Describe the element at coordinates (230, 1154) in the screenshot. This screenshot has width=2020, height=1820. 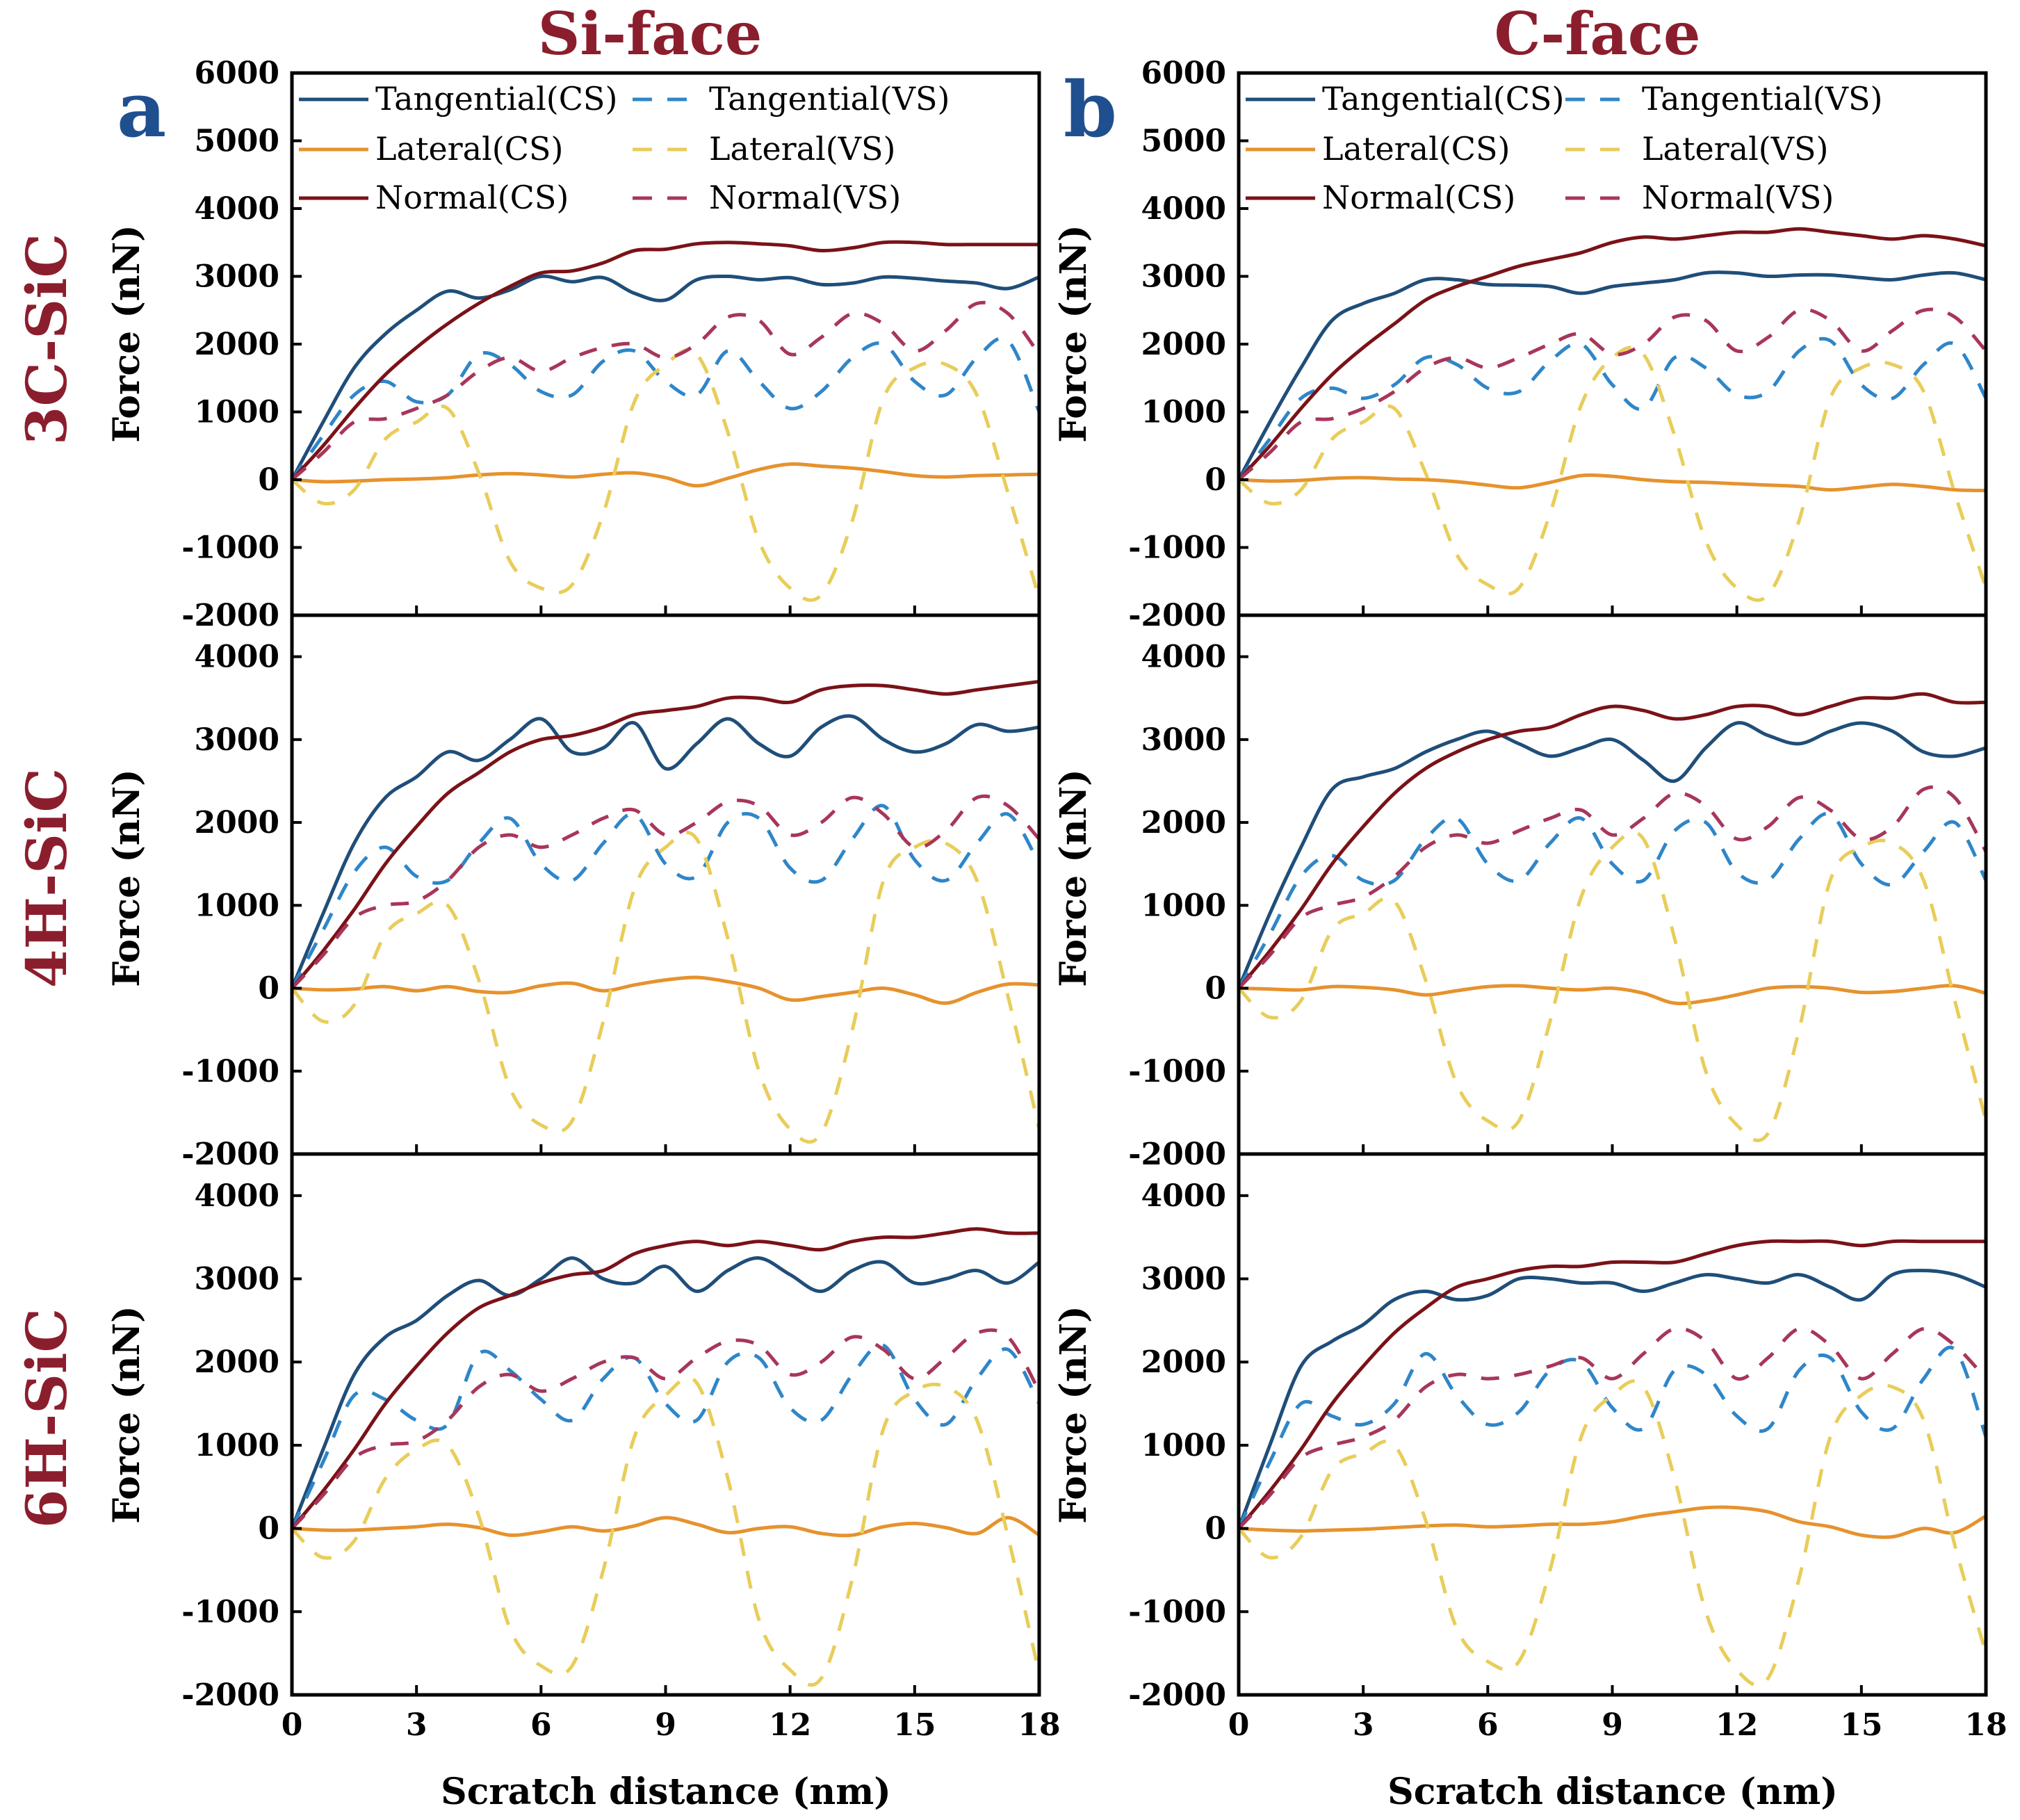
I see `panel-si-face-4h-sic-ytick-label: -2000` at that location.